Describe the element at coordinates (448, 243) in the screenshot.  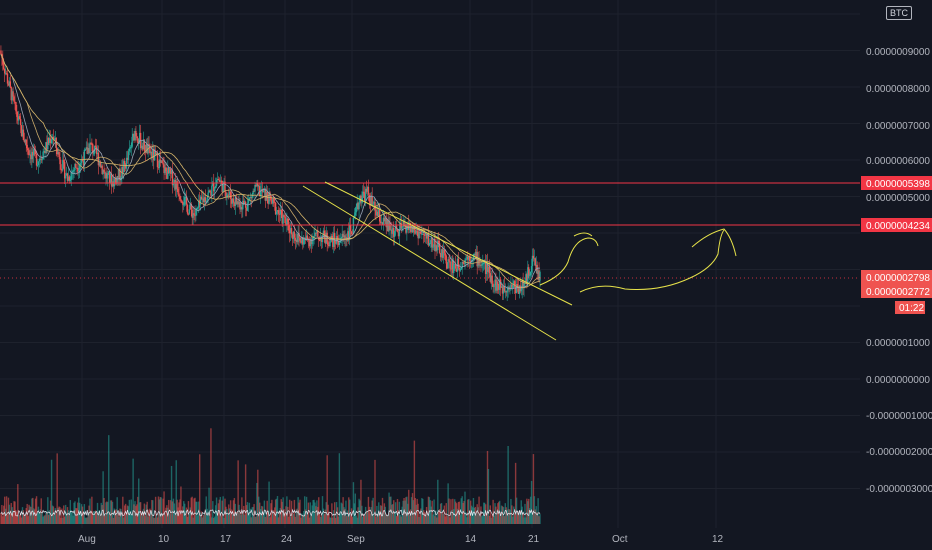
I see `channel-upper-line` at that location.